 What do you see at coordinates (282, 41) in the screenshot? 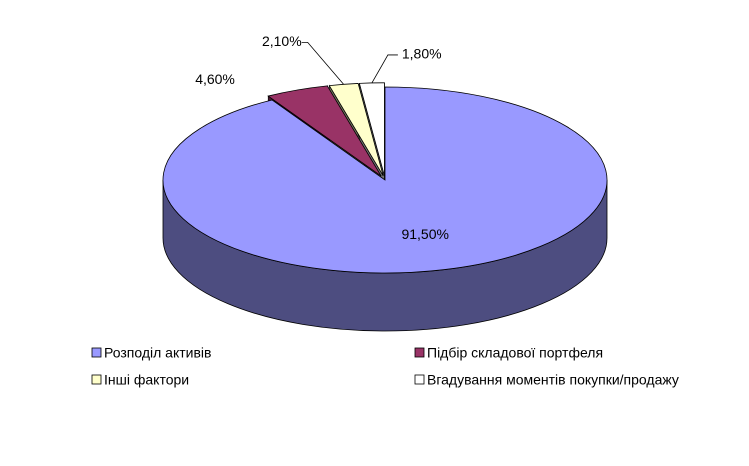
I see `data-label: 2,10%` at bounding box center [282, 41].